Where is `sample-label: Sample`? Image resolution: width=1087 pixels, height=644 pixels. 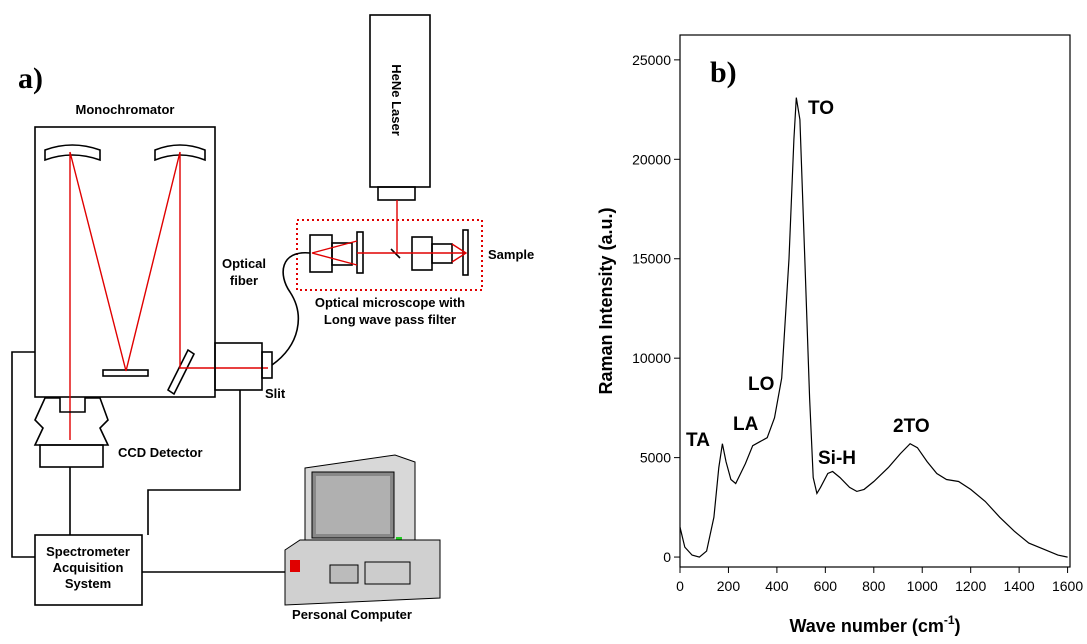 sample-label: Sample is located at coordinates (511, 254).